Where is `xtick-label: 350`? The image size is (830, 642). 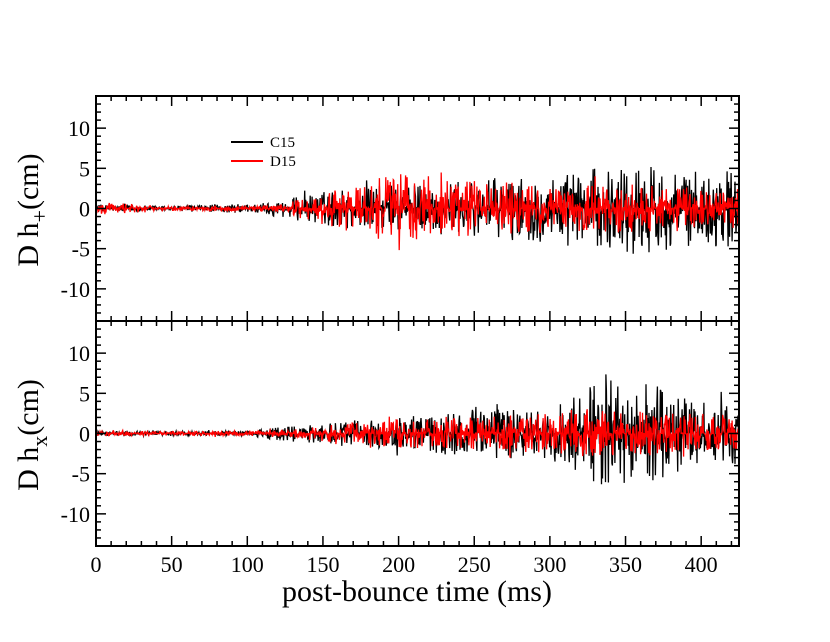
xtick-label: 350 is located at coordinates (625, 564).